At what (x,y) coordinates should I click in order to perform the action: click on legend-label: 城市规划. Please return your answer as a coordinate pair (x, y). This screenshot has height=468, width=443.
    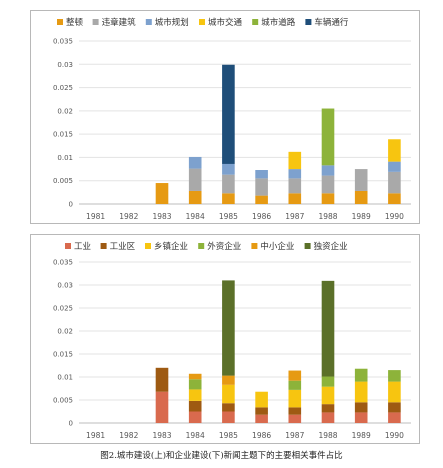
    Looking at the image, I should click on (172, 22).